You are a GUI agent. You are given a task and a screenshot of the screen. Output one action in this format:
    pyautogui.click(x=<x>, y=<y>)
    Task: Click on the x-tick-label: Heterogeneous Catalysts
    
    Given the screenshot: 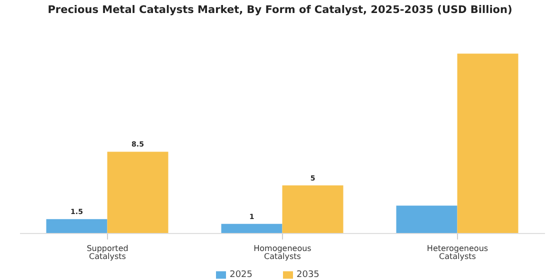 What is the action you would take?
    pyautogui.click(x=457, y=253)
    